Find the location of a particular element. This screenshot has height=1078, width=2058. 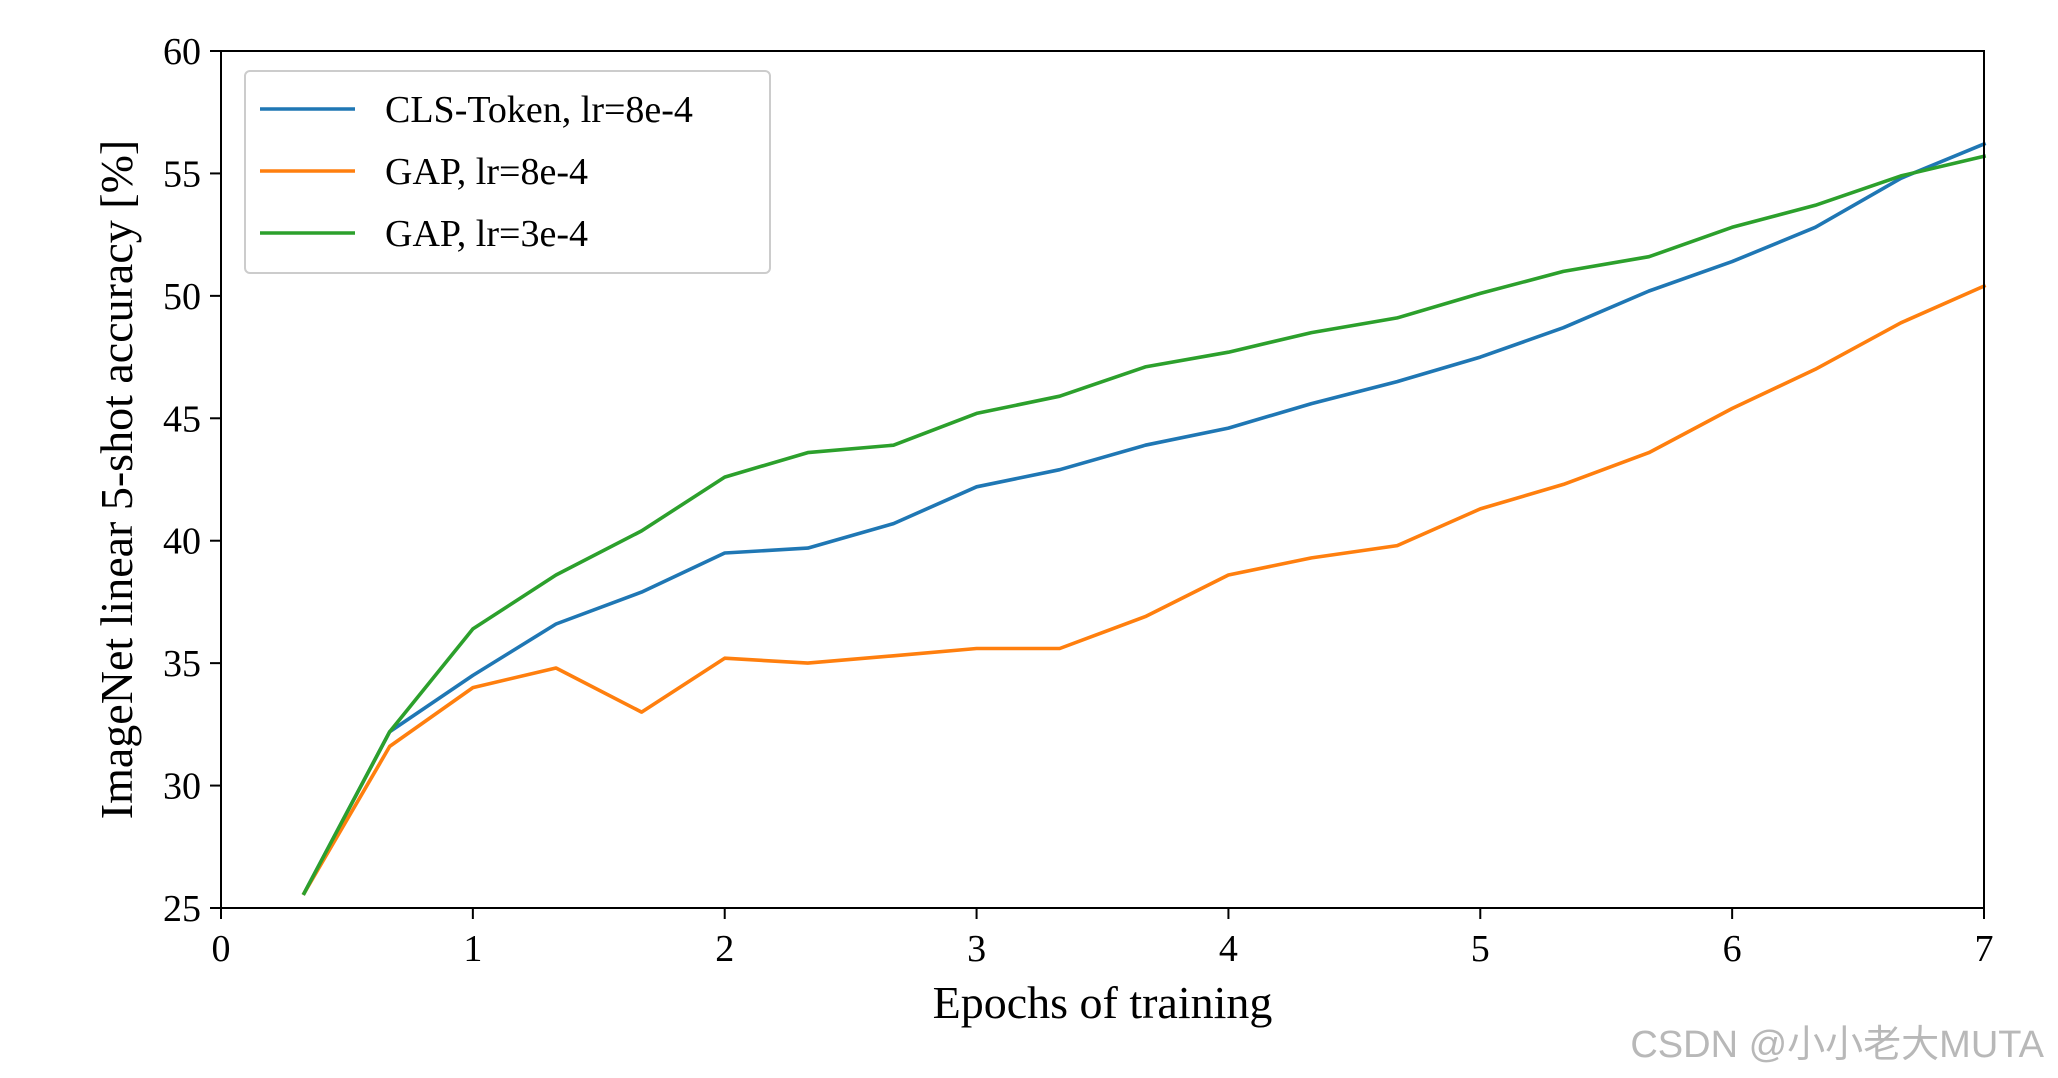

legend-box is located at coordinates (507, 172).